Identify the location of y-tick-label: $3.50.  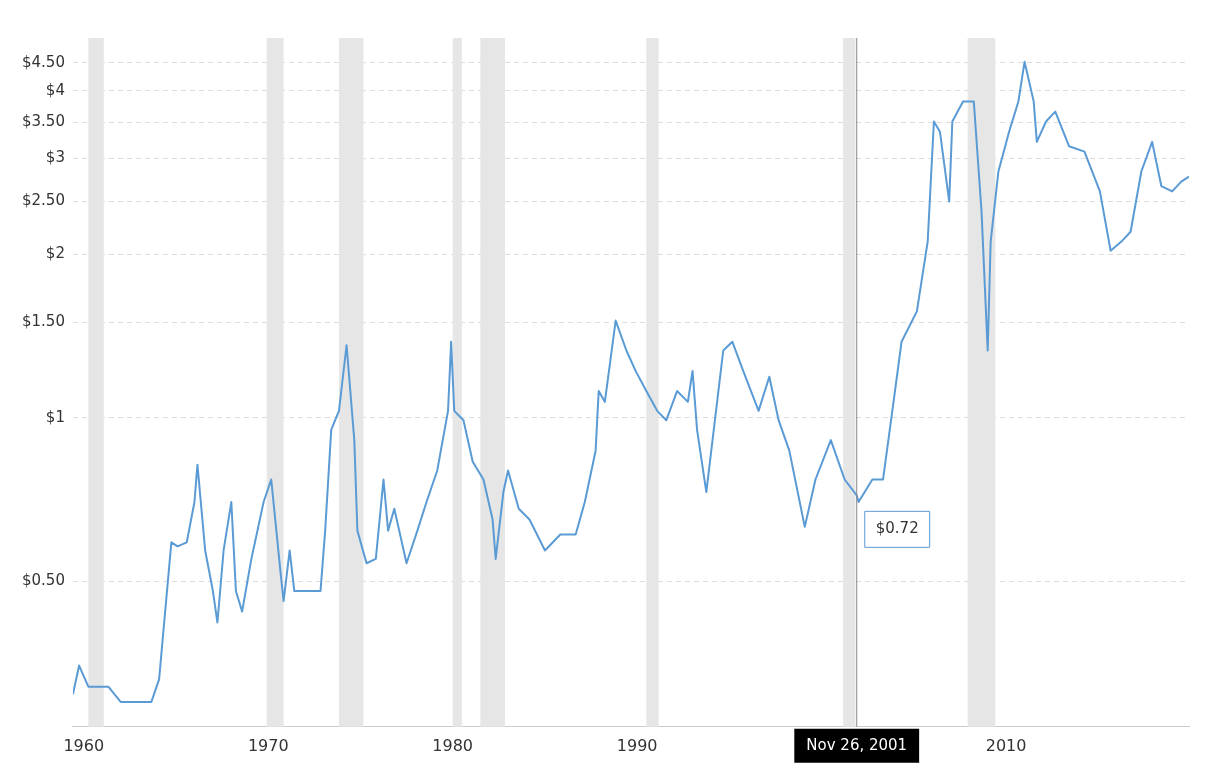
(43, 121).